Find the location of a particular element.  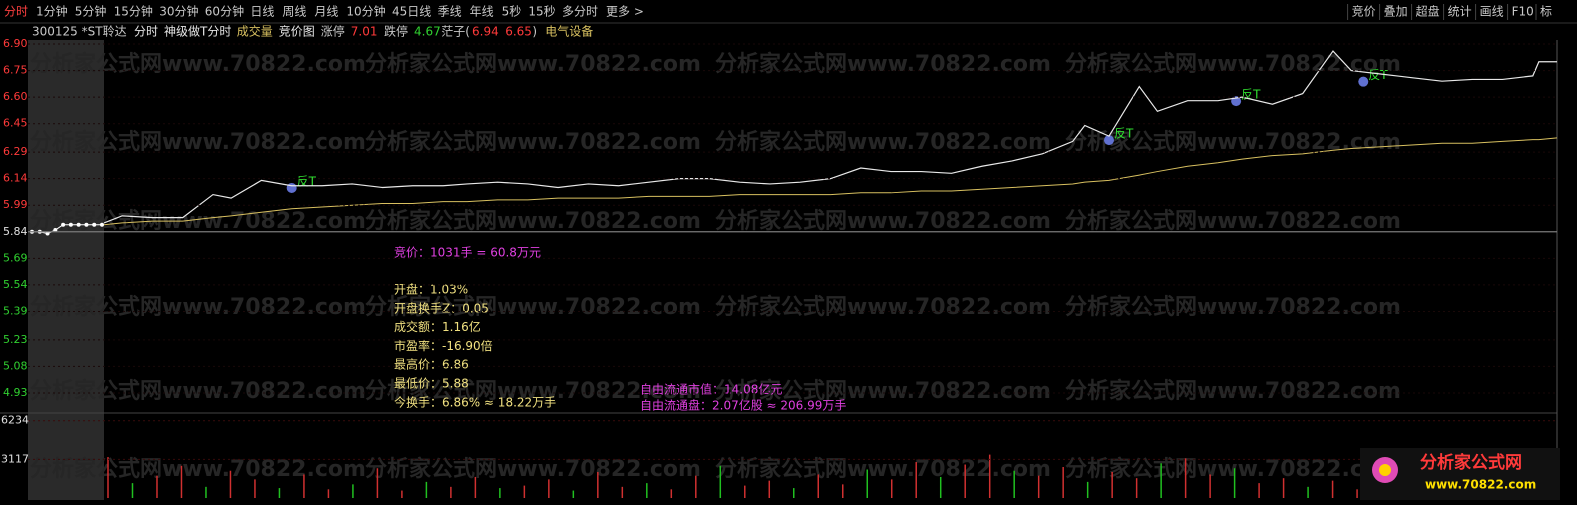

y-tick-label: 6.45 is located at coordinates (15, 123).